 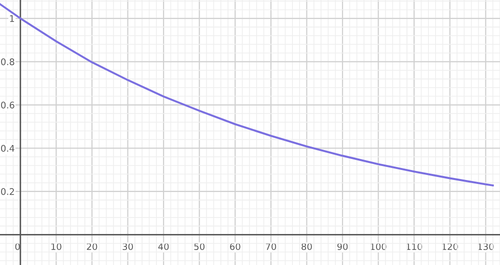 What do you see at coordinates (199, 246) in the screenshot?
I see `x-tick-label: 50` at bounding box center [199, 246].